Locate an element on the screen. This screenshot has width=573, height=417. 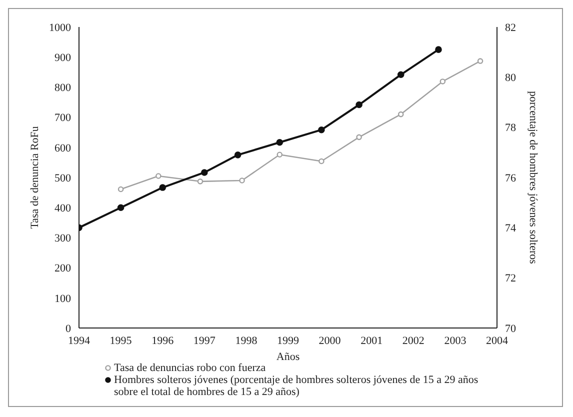
y2-tick-label: 82 is located at coordinates (510, 28).